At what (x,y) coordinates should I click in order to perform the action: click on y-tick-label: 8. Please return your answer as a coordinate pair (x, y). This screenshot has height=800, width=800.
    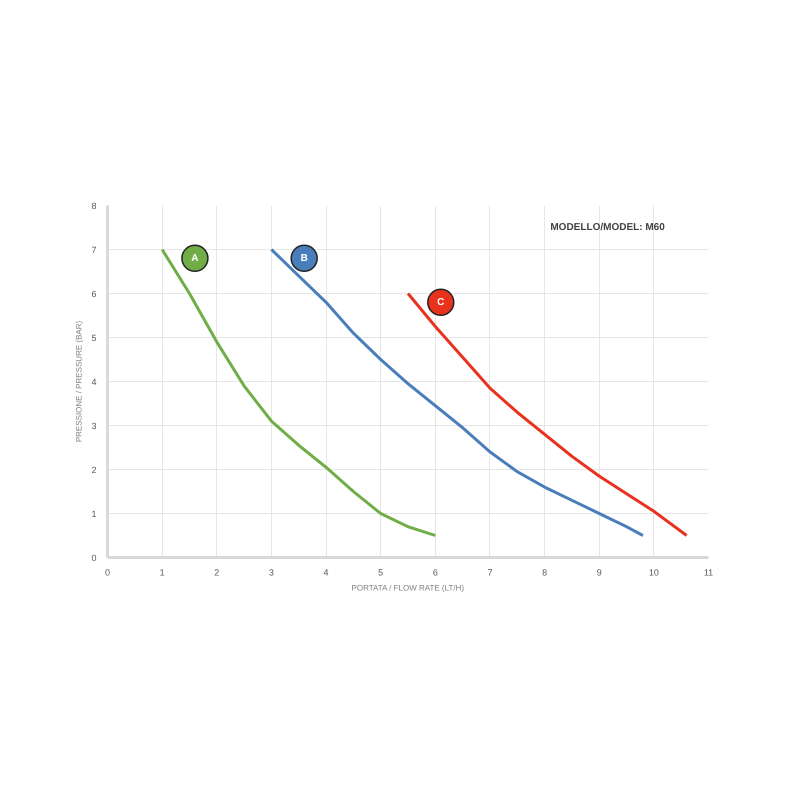
    Looking at the image, I should click on (94, 206).